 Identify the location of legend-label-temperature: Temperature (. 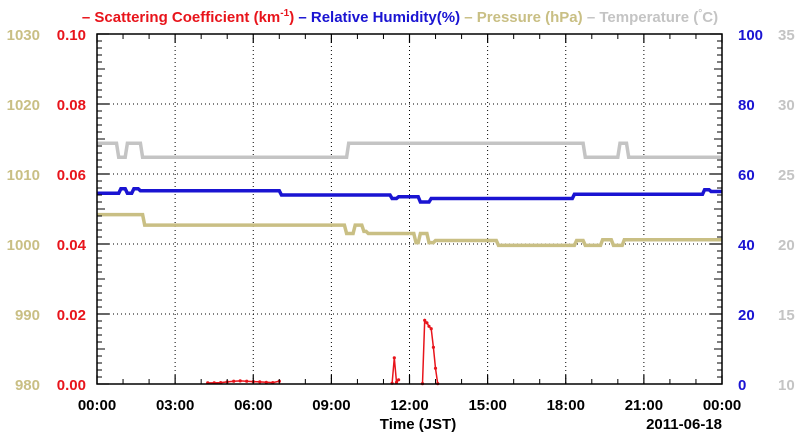
(648, 17).